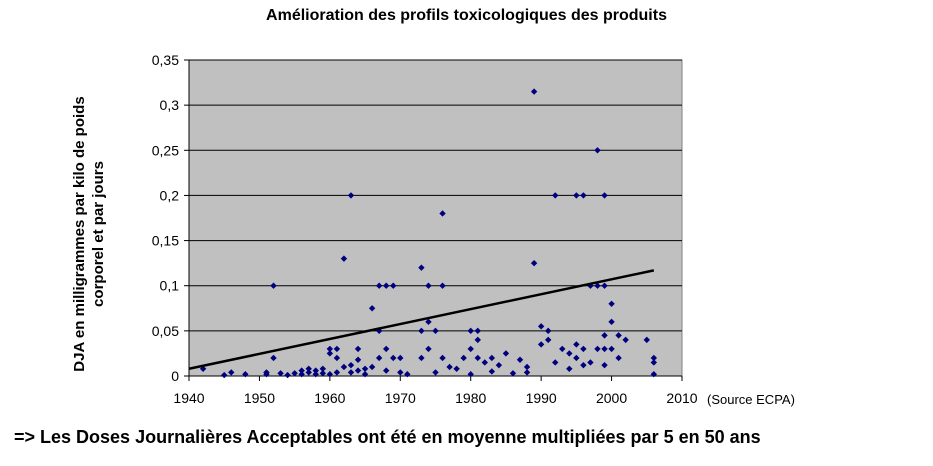  Describe the element at coordinates (541, 398) in the screenshot. I see `x-tick-label: 1990` at that location.